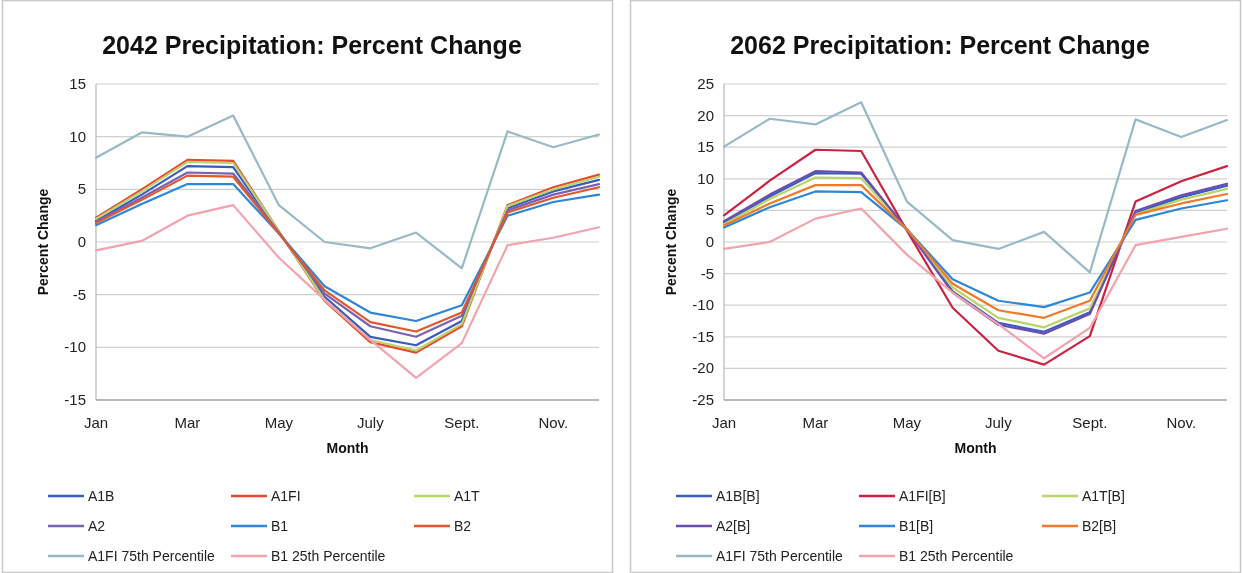 The height and width of the screenshot is (573, 1242). What do you see at coordinates (705, 115) in the screenshot?
I see `y-tick-label: 20` at bounding box center [705, 115].